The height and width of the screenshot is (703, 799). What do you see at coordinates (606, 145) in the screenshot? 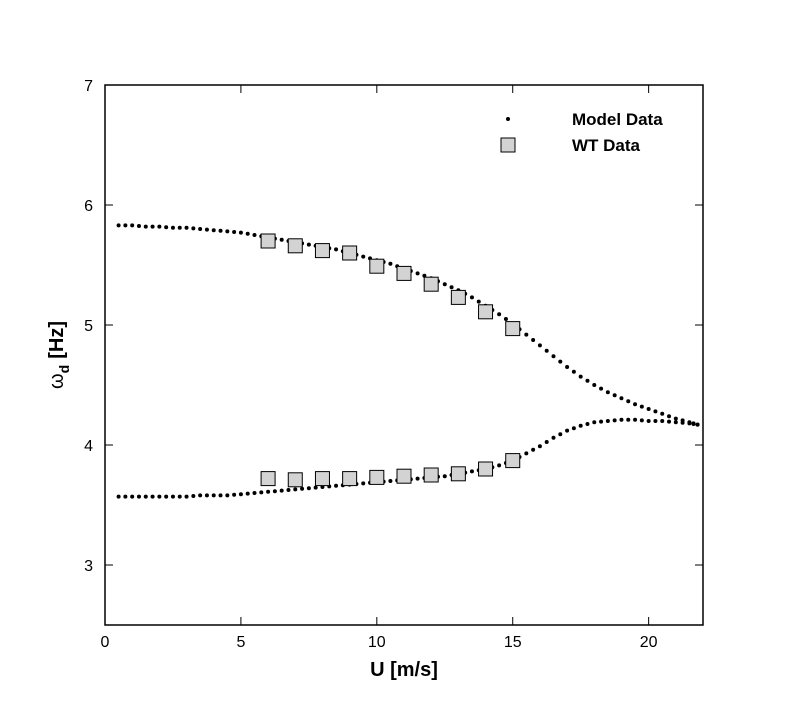
I see `legend-label-wt-data: WT Data` at bounding box center [606, 145].